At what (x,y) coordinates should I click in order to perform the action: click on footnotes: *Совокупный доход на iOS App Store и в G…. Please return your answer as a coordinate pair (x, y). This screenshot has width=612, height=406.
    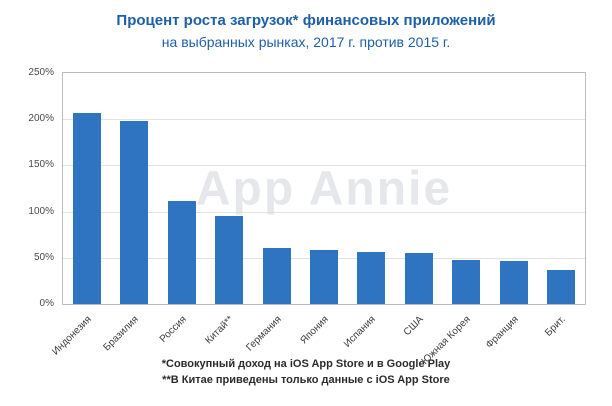
    Looking at the image, I should click on (306, 372).